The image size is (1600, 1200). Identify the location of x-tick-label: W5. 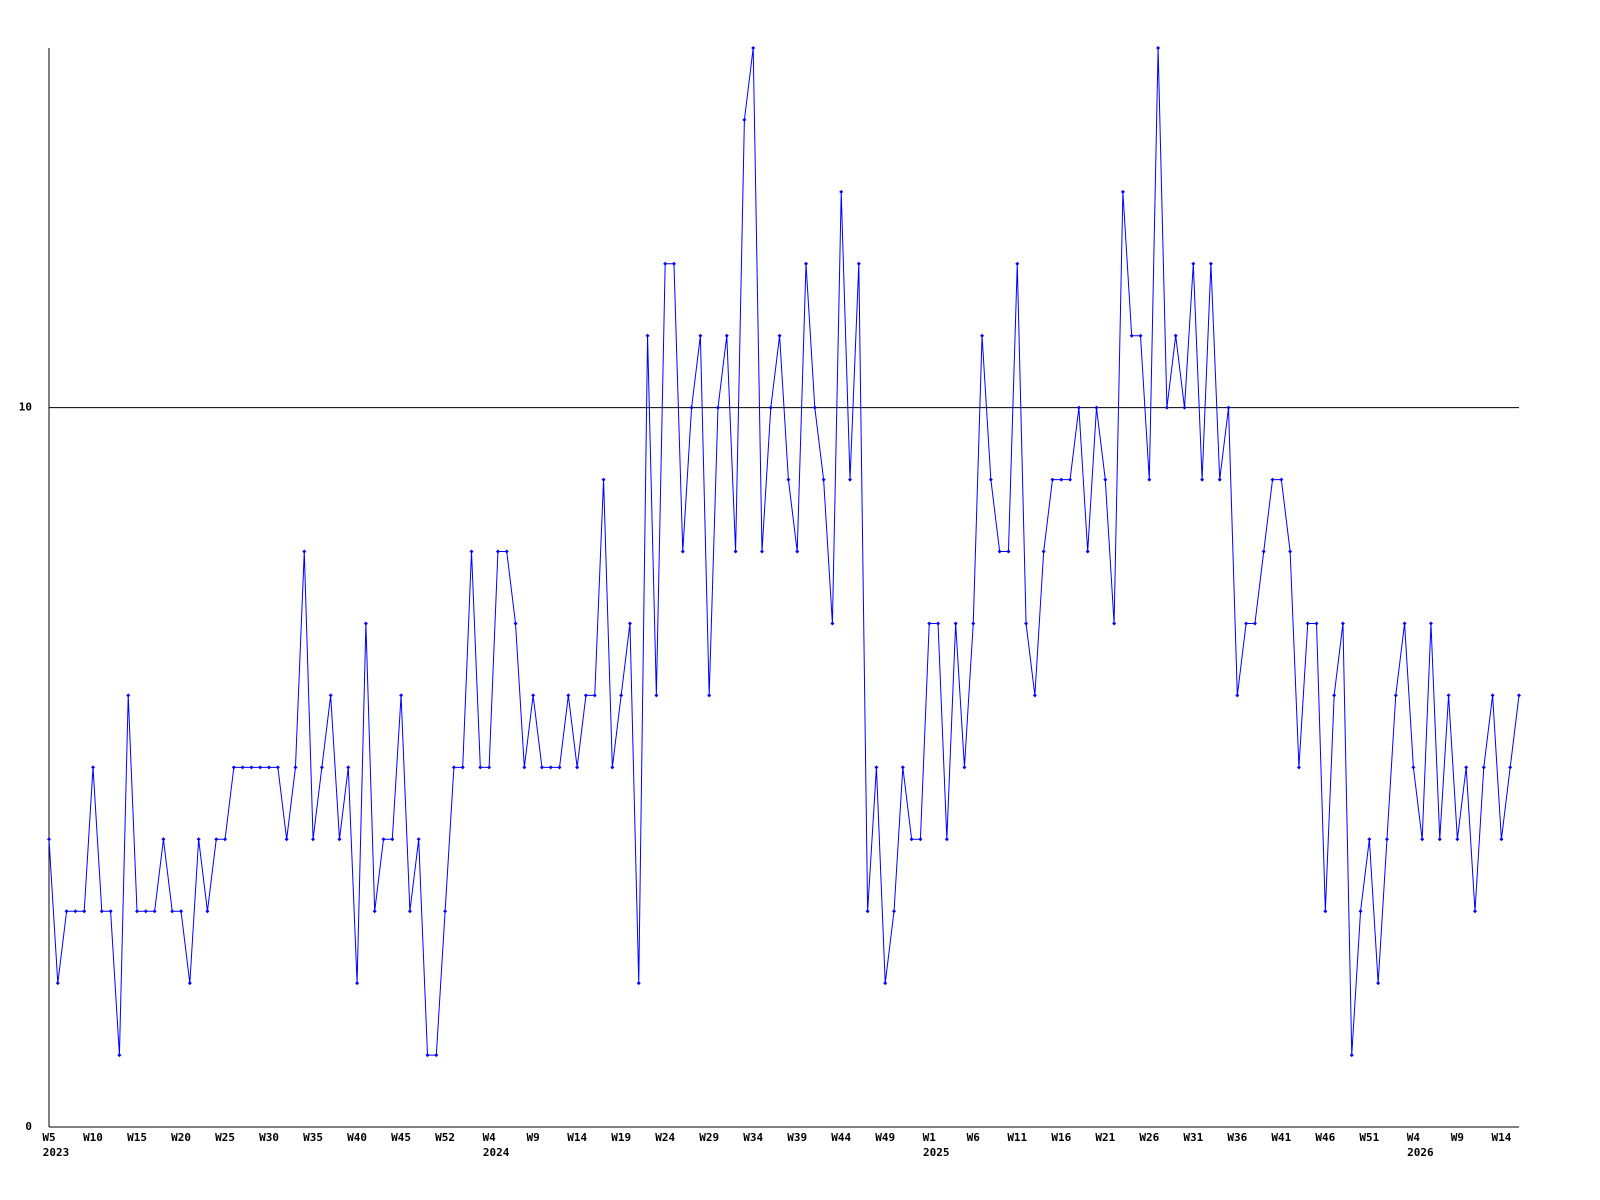
(48, 1137).